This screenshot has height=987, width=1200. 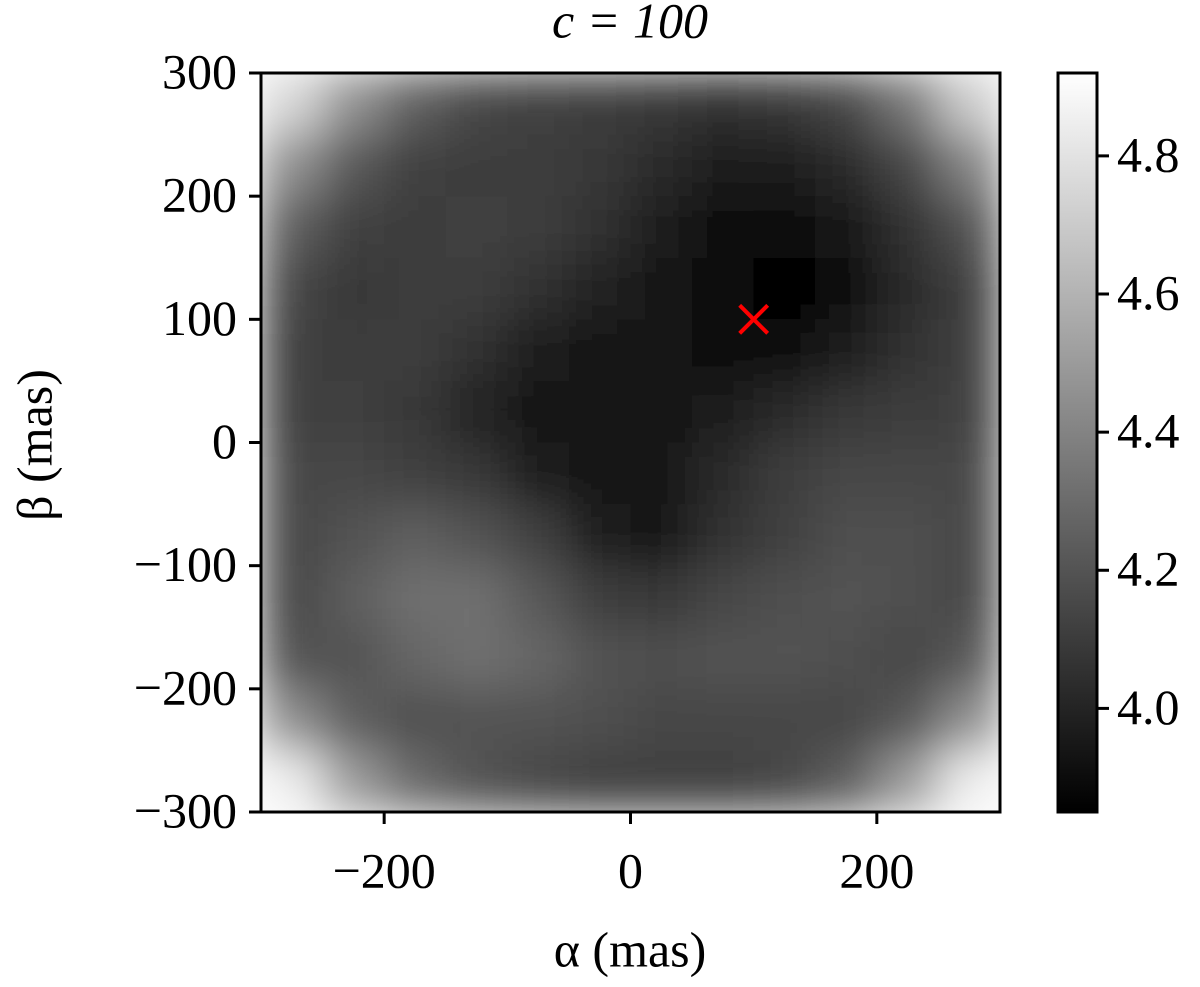 I want to click on y-tick-label: −100, so click(x=185, y=564).